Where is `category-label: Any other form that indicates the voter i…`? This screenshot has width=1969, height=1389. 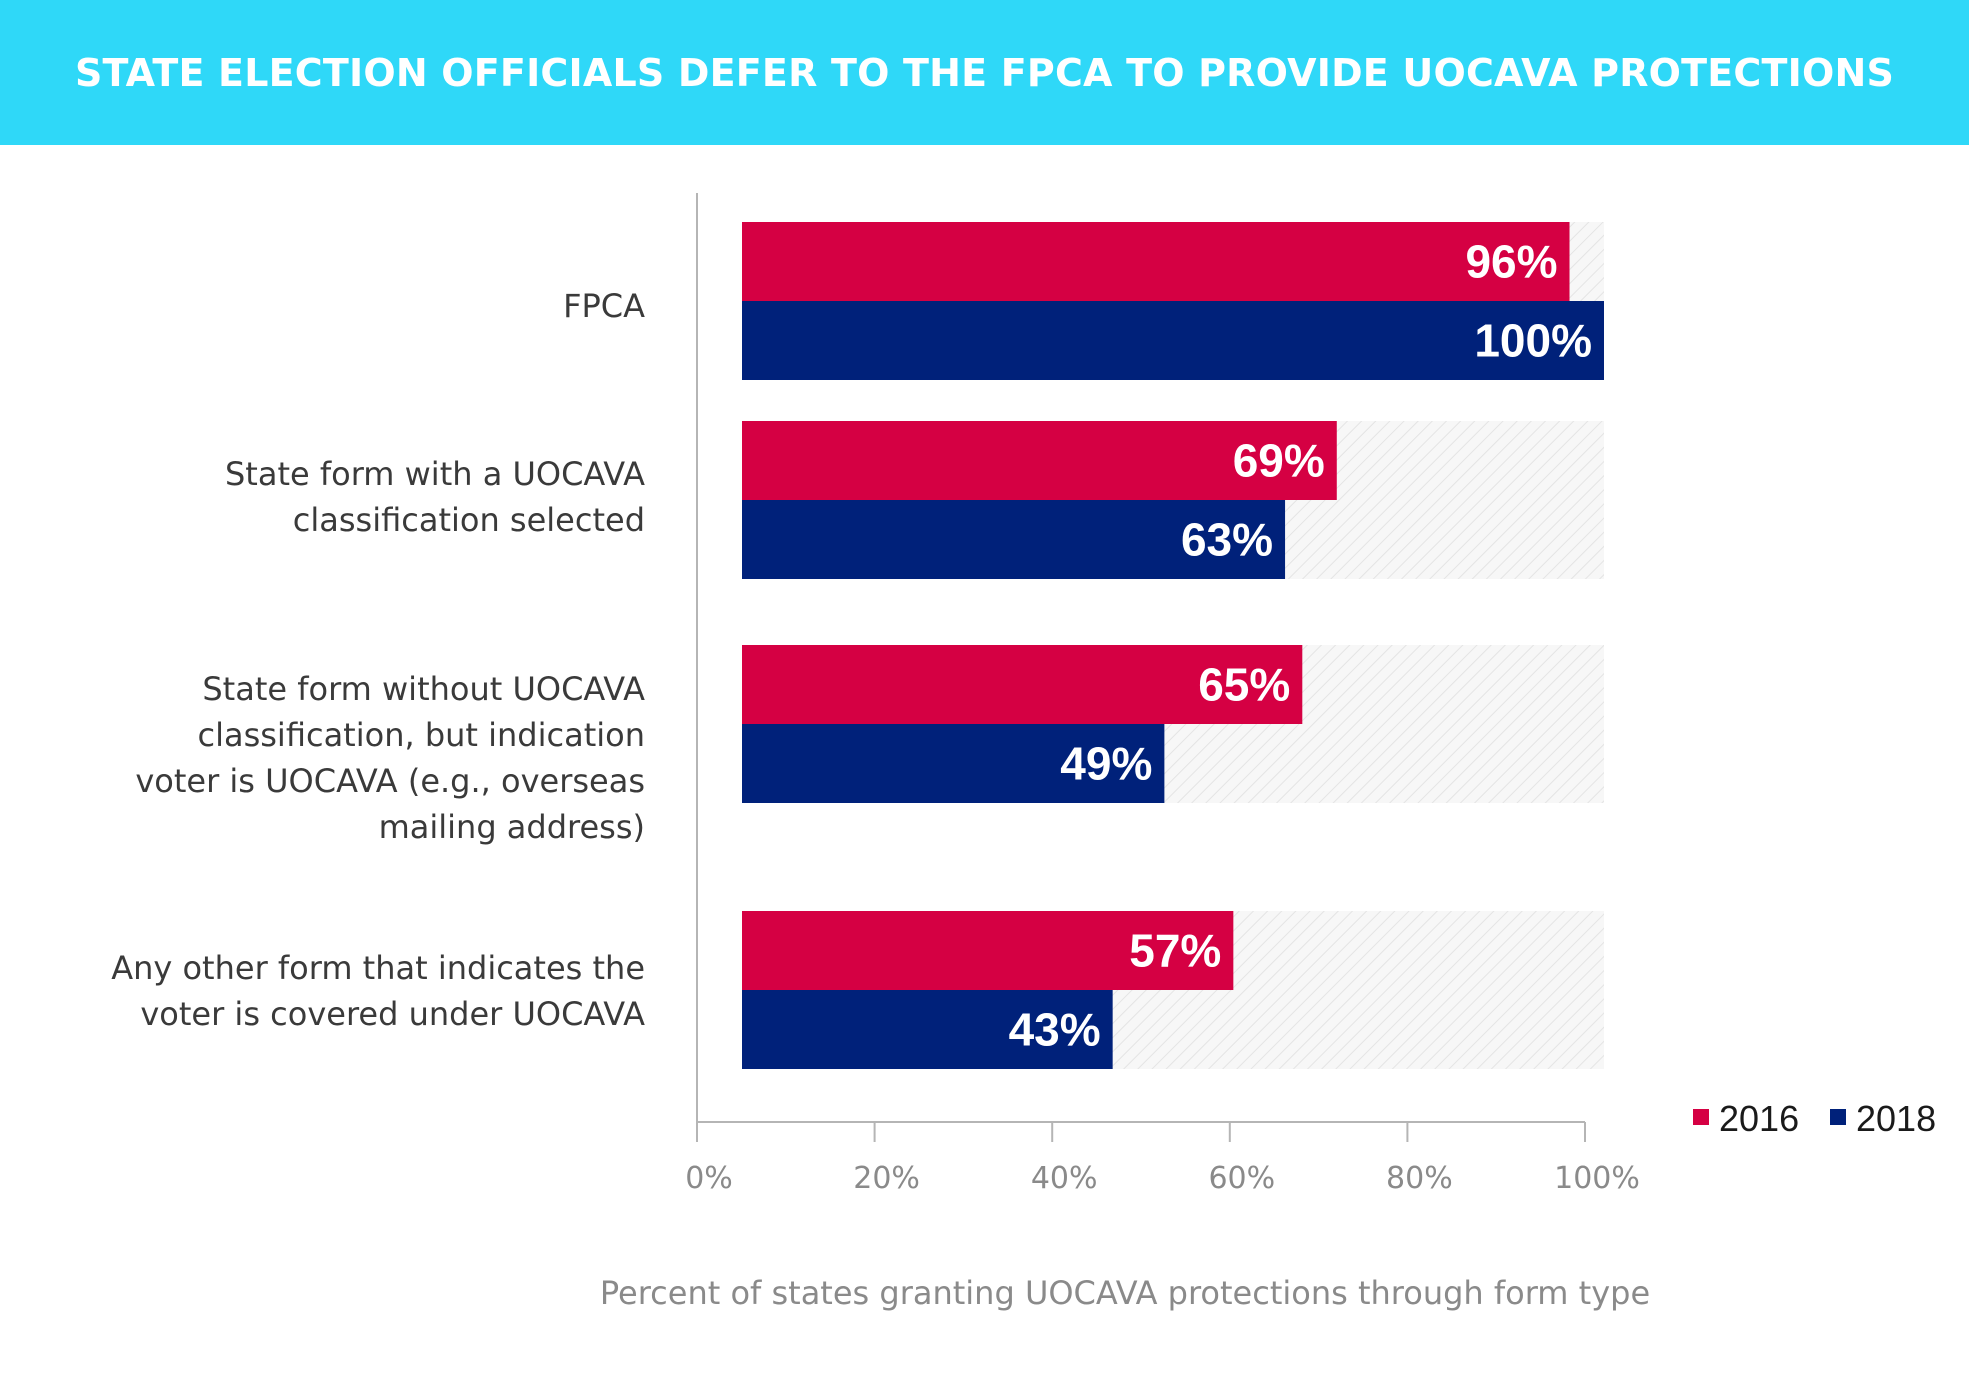
category-label: Any other form that indicates the voter i… is located at coordinates (378, 991).